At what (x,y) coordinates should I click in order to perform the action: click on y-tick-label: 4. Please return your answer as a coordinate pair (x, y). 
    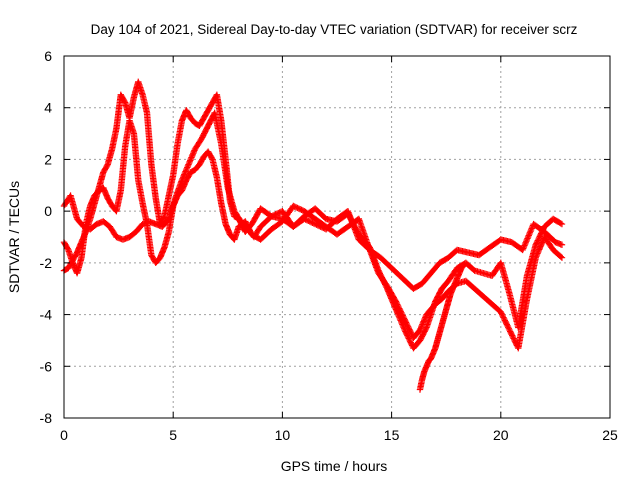
    Looking at the image, I should click on (48, 108).